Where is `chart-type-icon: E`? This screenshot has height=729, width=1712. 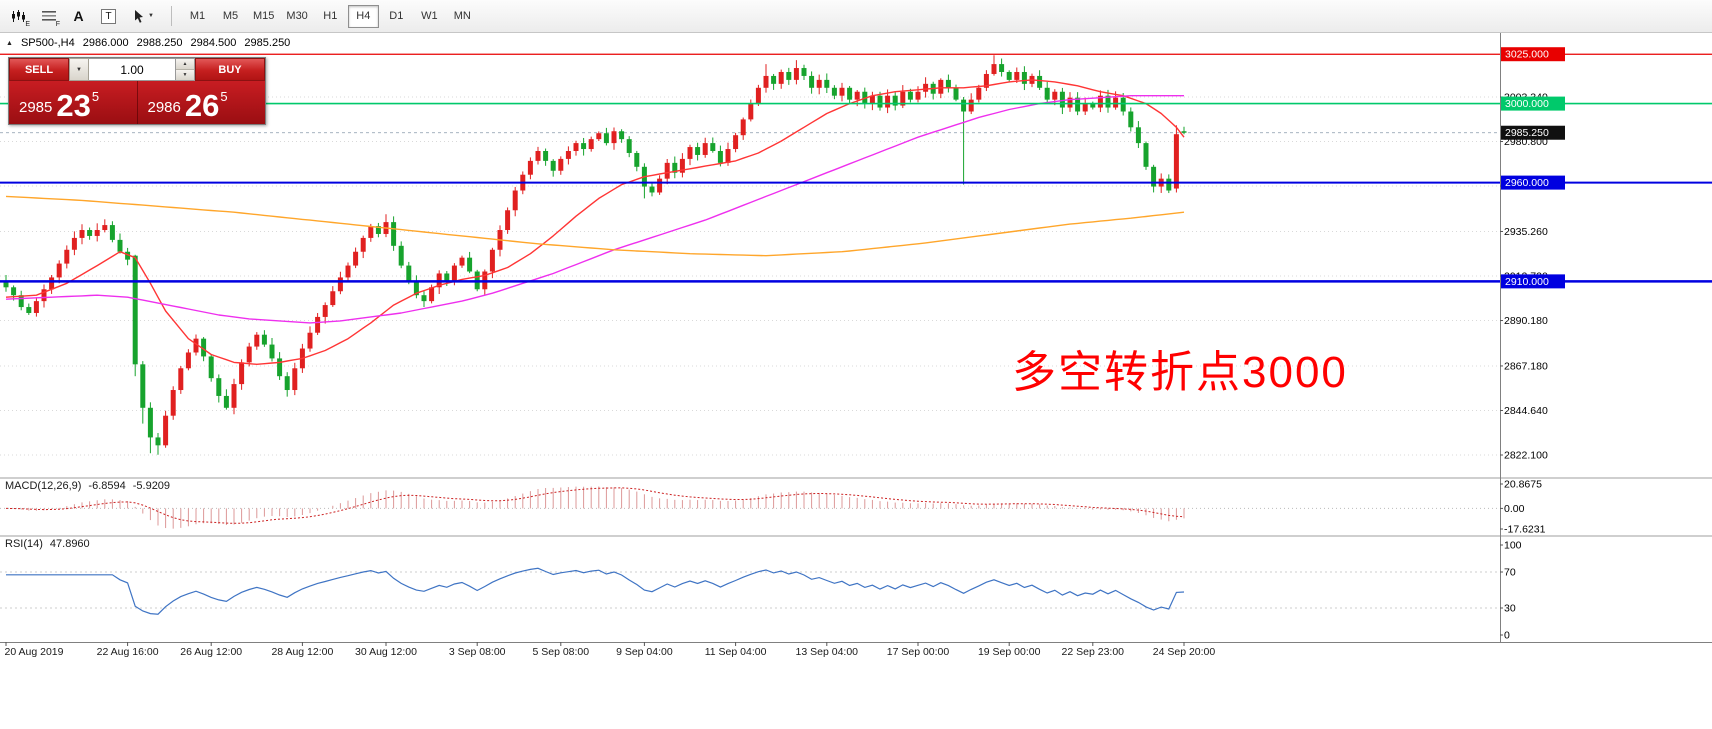 chart-type-icon: E is located at coordinates (18, 16).